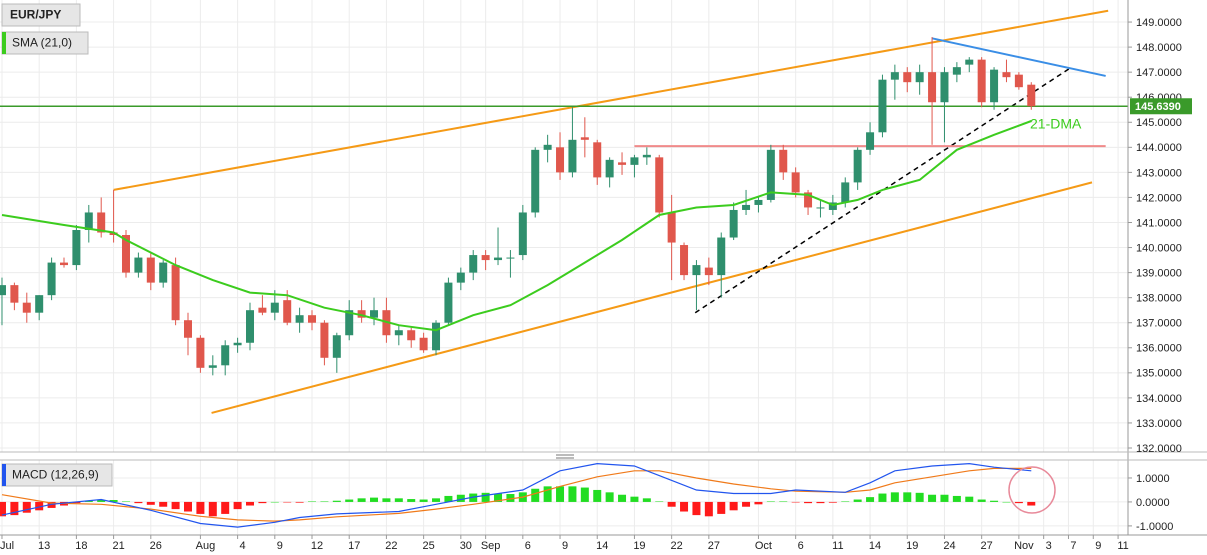 The image size is (1207, 555). I want to click on x-tick-label: 30, so click(466, 546).